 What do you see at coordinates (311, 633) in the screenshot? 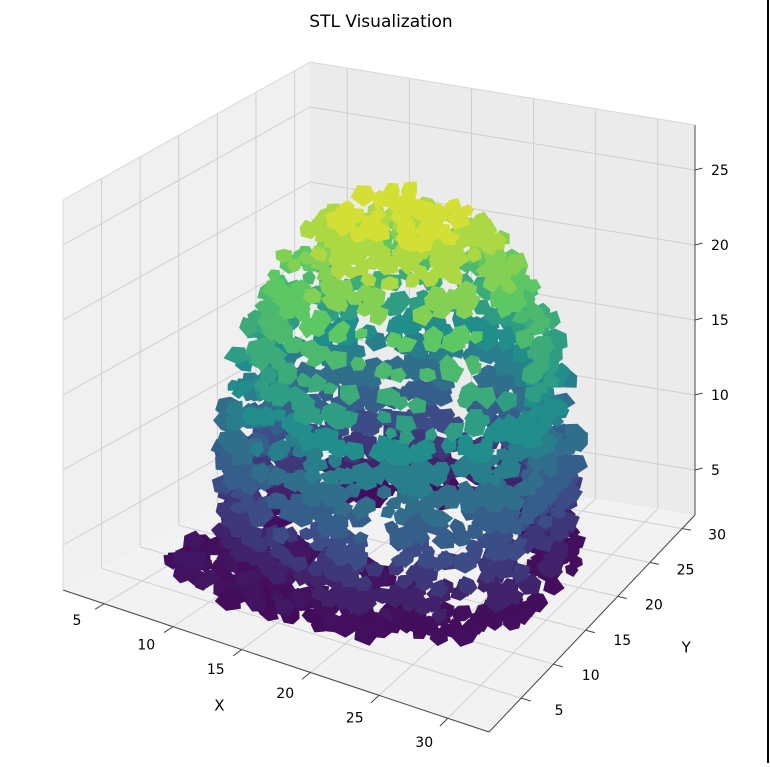
I see `grid-y-floor` at bounding box center [311, 633].